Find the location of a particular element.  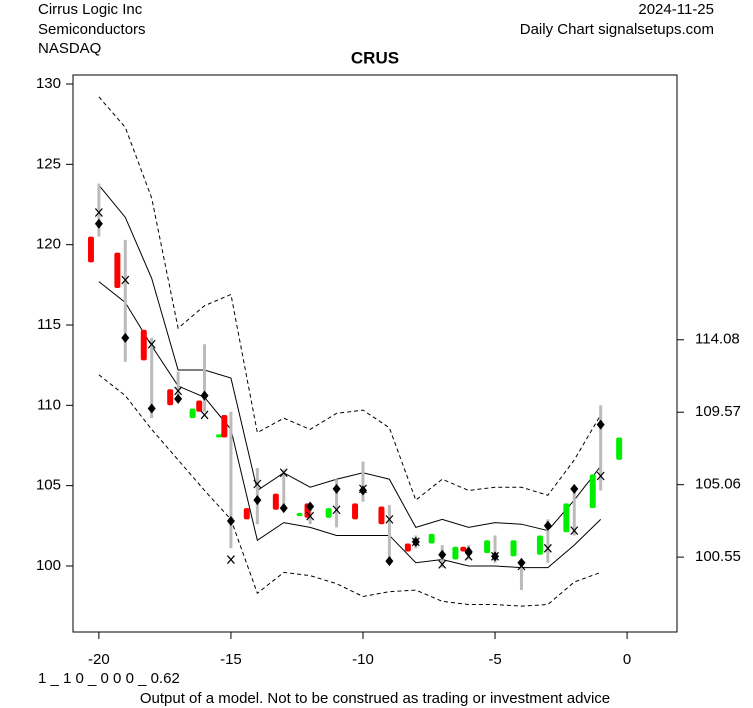

y-tick-label: 130 is located at coordinates (48, 83).